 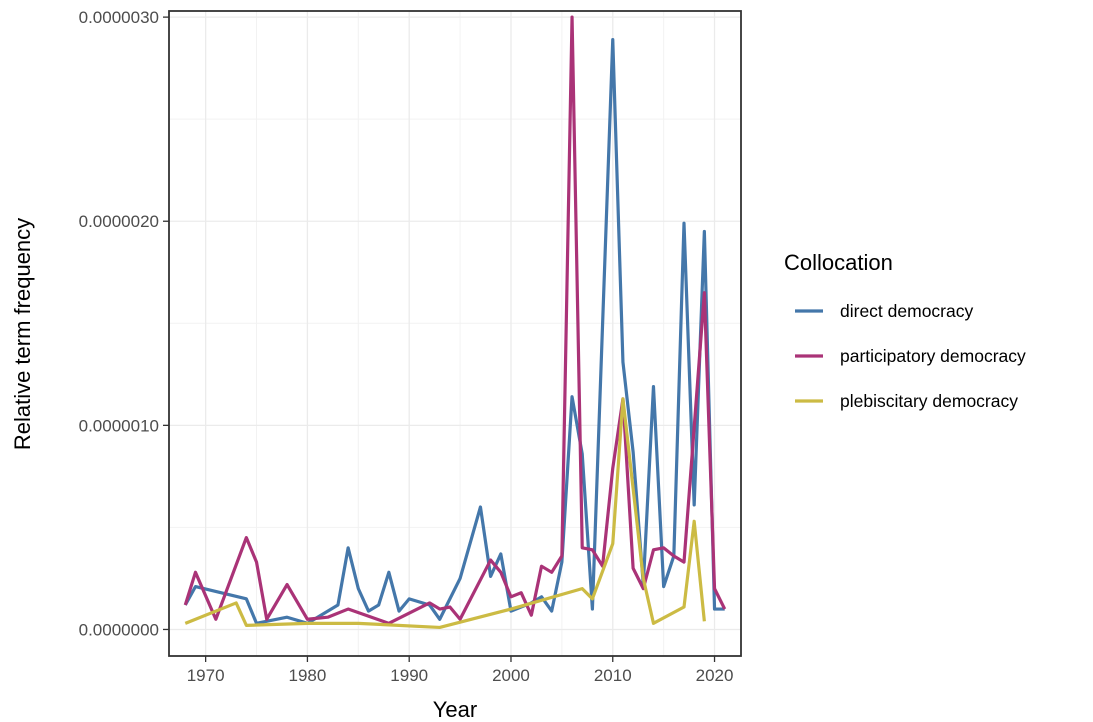 What do you see at coordinates (119, 221) in the screenshot?
I see `y-tick-label: 0.0000020` at bounding box center [119, 221].